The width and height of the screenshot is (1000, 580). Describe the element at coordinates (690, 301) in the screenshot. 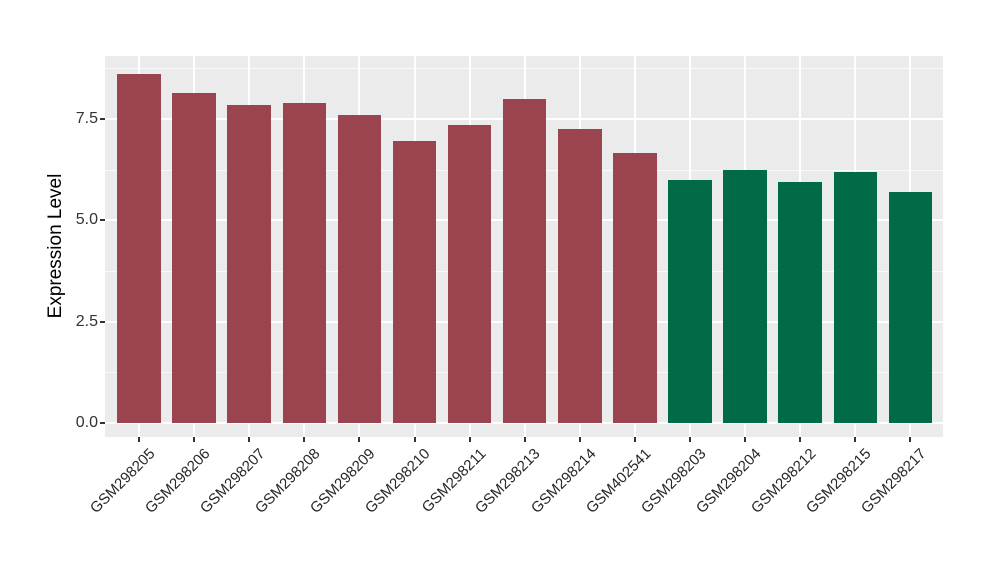

I see `bar-gsm298203` at that location.